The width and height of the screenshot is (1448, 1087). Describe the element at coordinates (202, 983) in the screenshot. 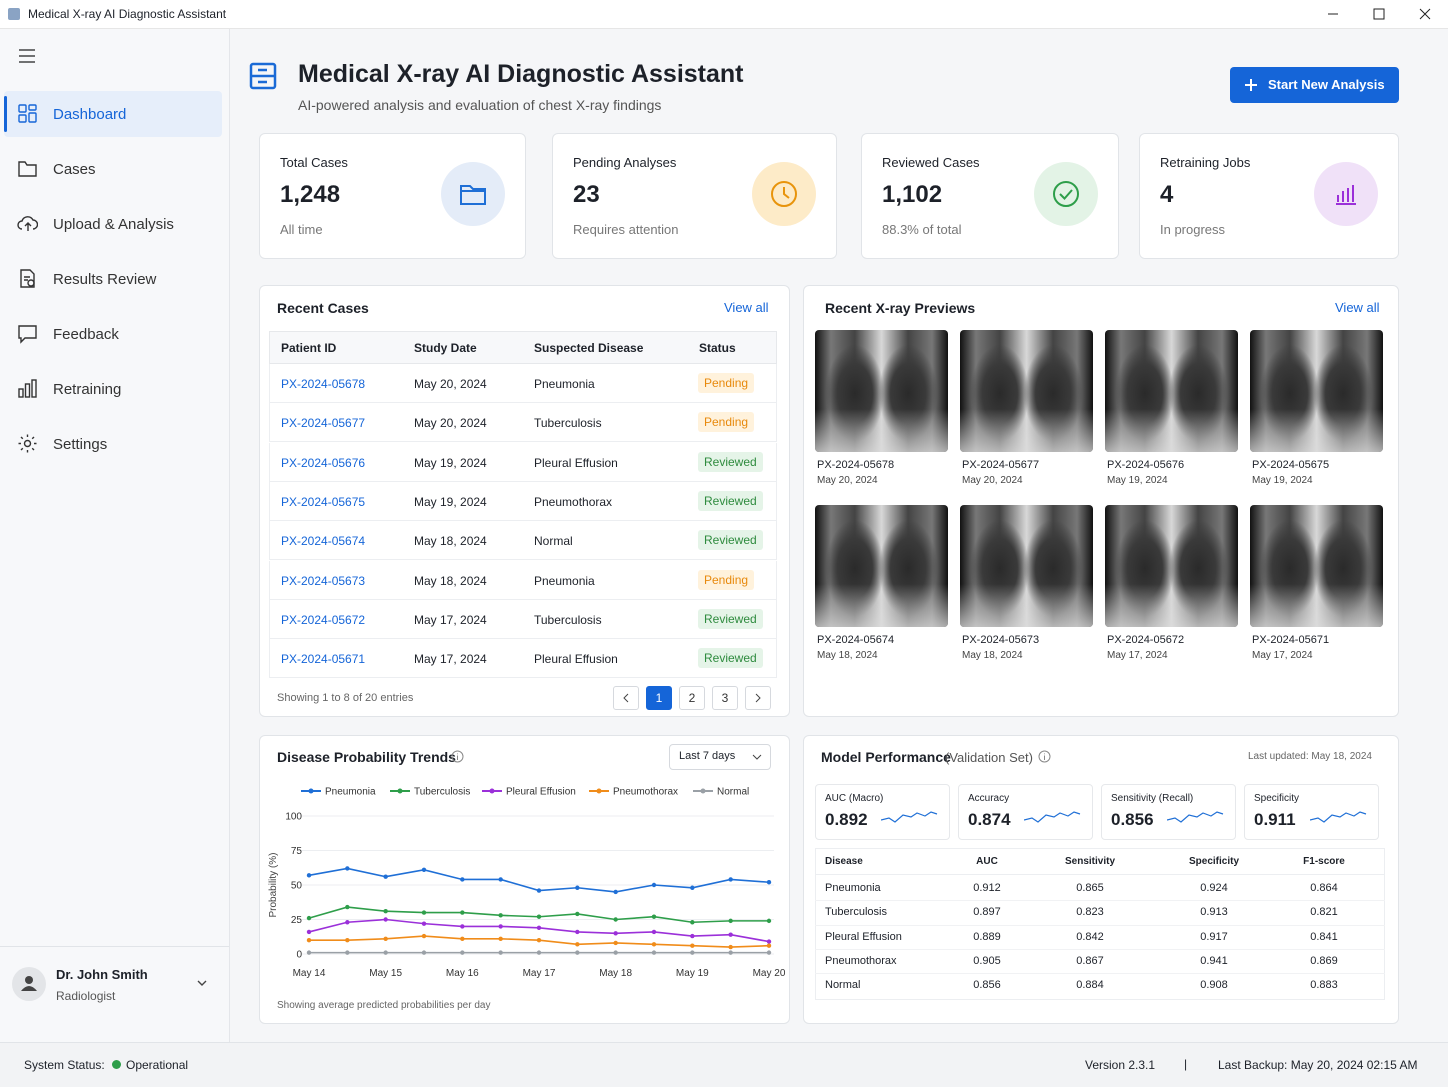

I see `user-menu` at that location.